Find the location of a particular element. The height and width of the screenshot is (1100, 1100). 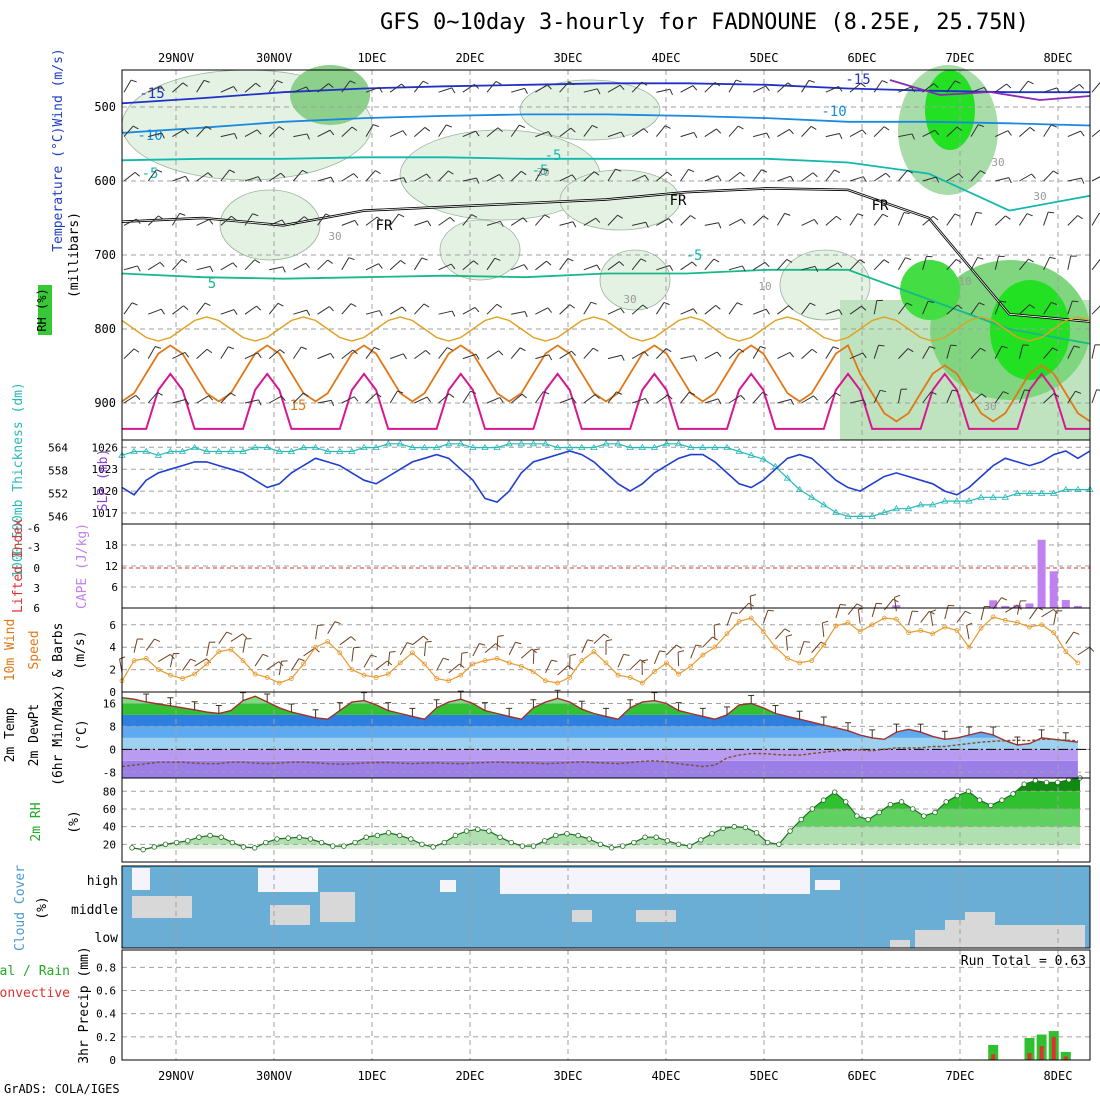

temp-tick-label: 0 is located at coordinates (112, 749).